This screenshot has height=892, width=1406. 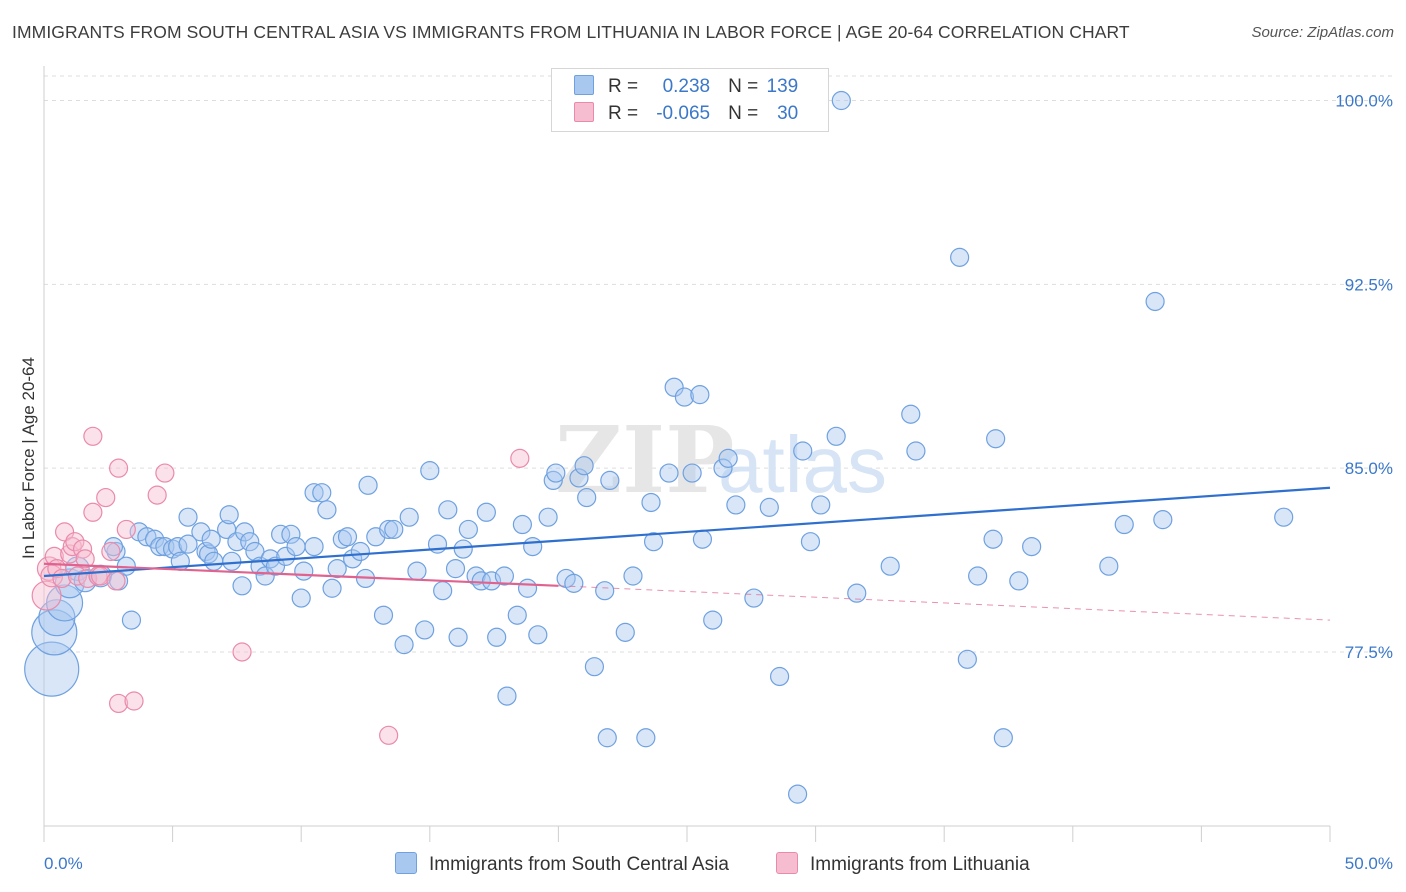 I want to click on bottom-legend-swatch-blue, so click(x=406, y=863).